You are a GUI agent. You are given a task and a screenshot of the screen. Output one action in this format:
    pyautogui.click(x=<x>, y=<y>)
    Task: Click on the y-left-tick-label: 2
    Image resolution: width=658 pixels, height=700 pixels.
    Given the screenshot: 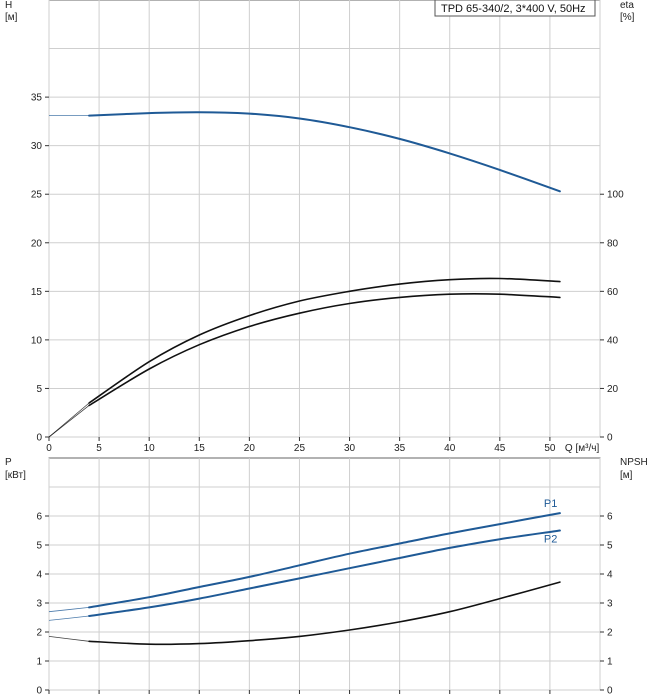 What is the action you would take?
    pyautogui.click(x=39, y=633)
    